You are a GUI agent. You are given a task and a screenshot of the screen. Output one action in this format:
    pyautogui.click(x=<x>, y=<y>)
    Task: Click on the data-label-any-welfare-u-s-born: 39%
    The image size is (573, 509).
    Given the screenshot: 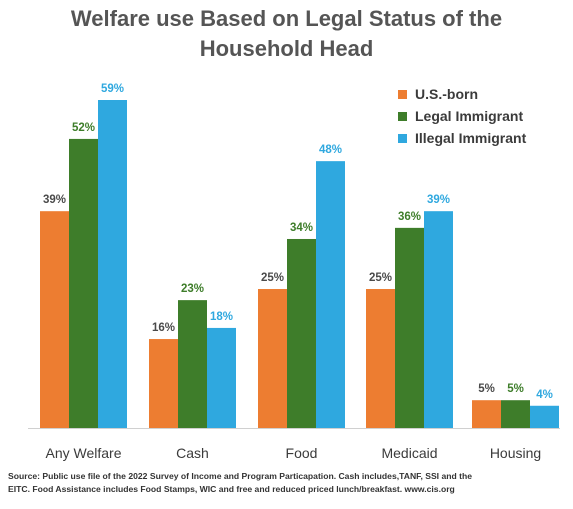 What is the action you would take?
    pyautogui.click(x=54, y=200)
    